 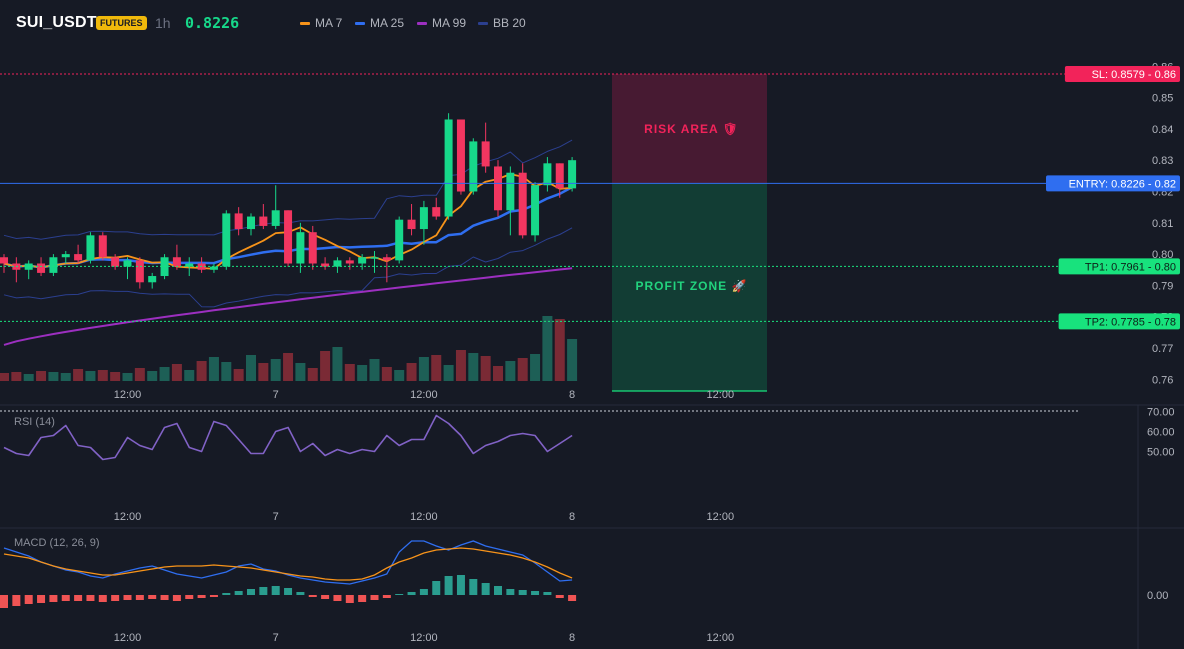 What do you see at coordinates (1130, 267) in the screenshot?
I see `tp1-tag-label: TP1: 0.7961 - 0.80` at bounding box center [1130, 267].